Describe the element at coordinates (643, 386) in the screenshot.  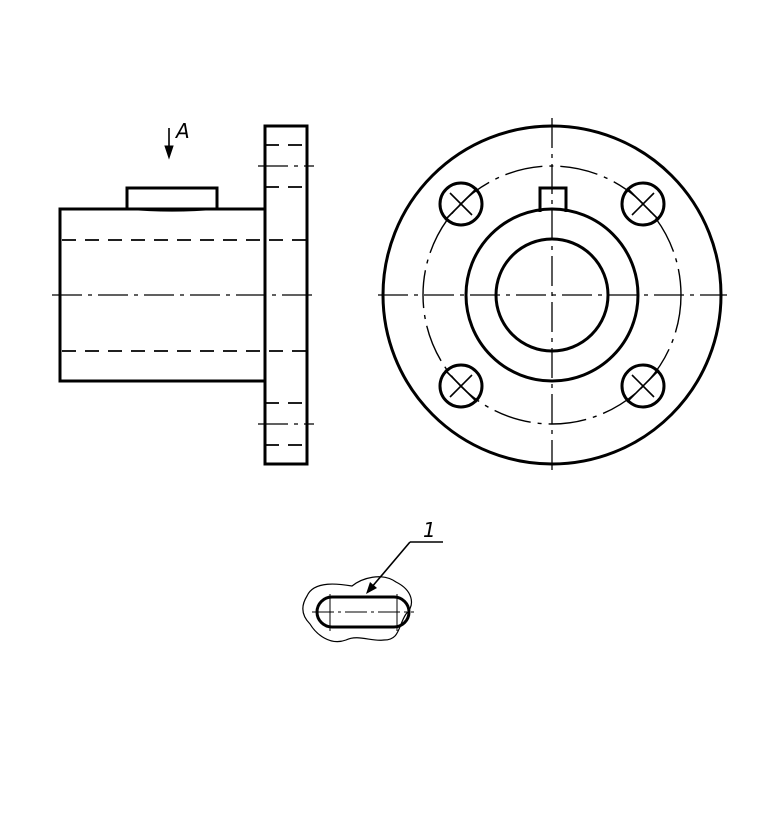
I see `bolt-hole-bottom-right` at that location.